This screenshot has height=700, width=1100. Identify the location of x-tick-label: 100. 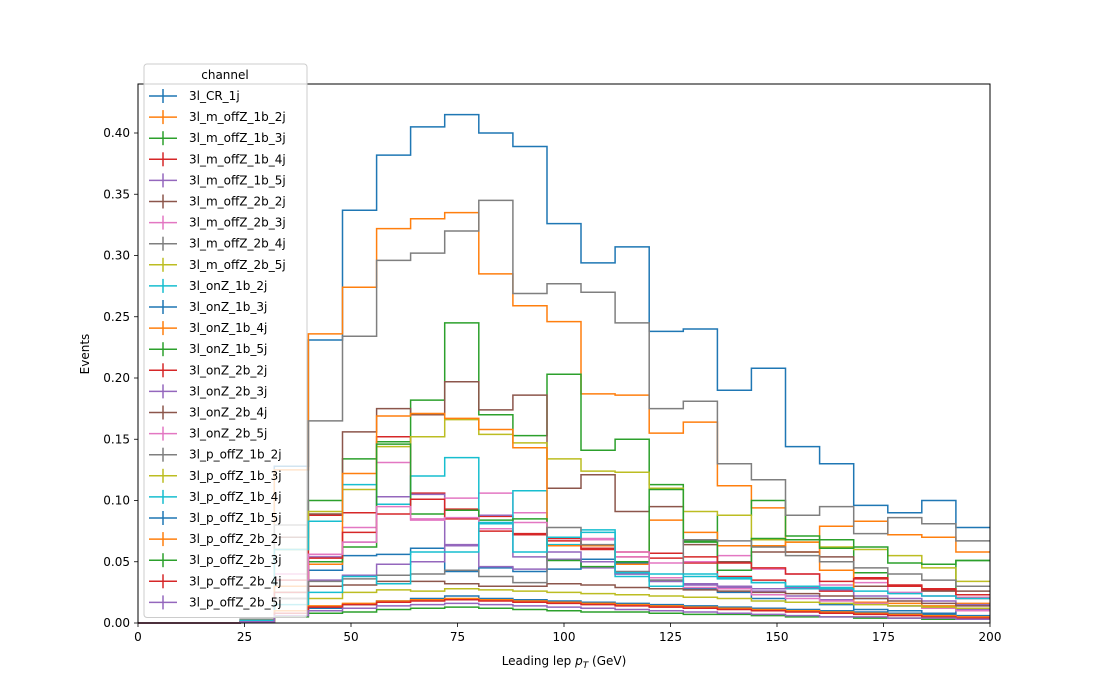
(564, 637).